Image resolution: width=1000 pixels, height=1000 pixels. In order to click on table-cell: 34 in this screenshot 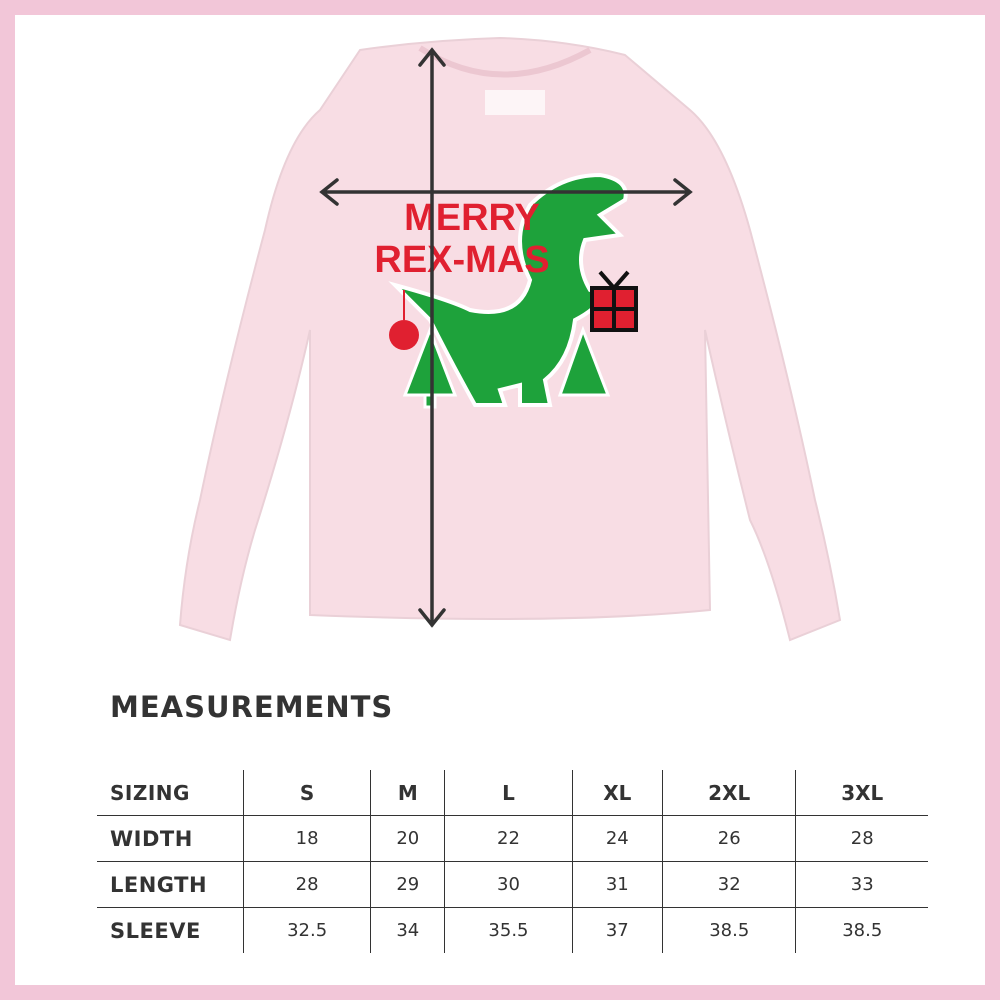, I will do `click(407, 930)`.